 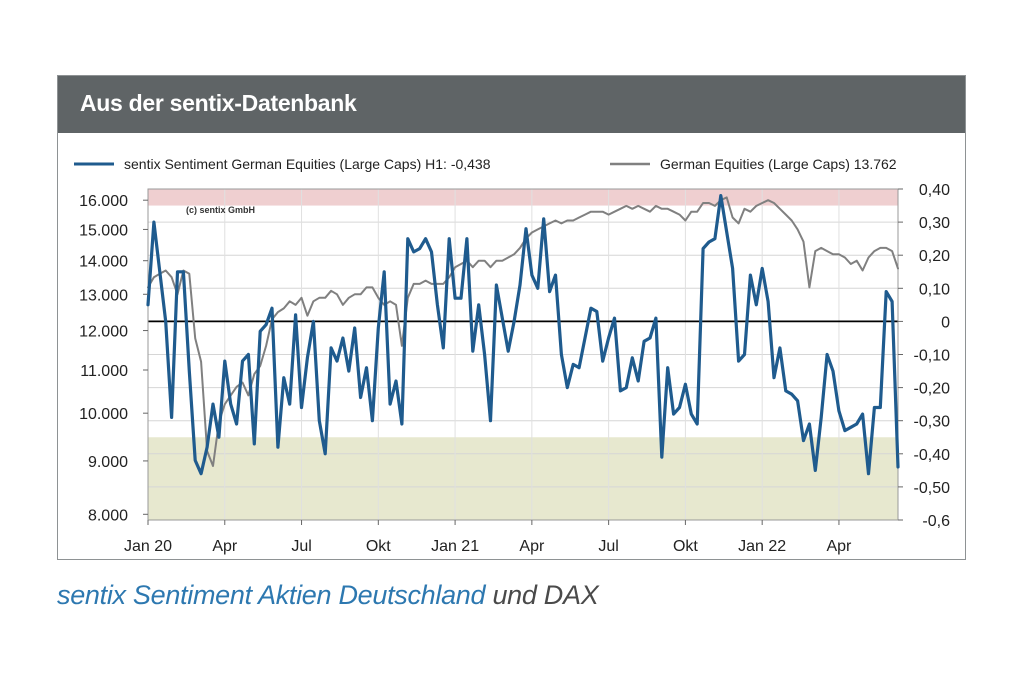 I want to click on right-tick-label: 0, so click(x=945, y=322).